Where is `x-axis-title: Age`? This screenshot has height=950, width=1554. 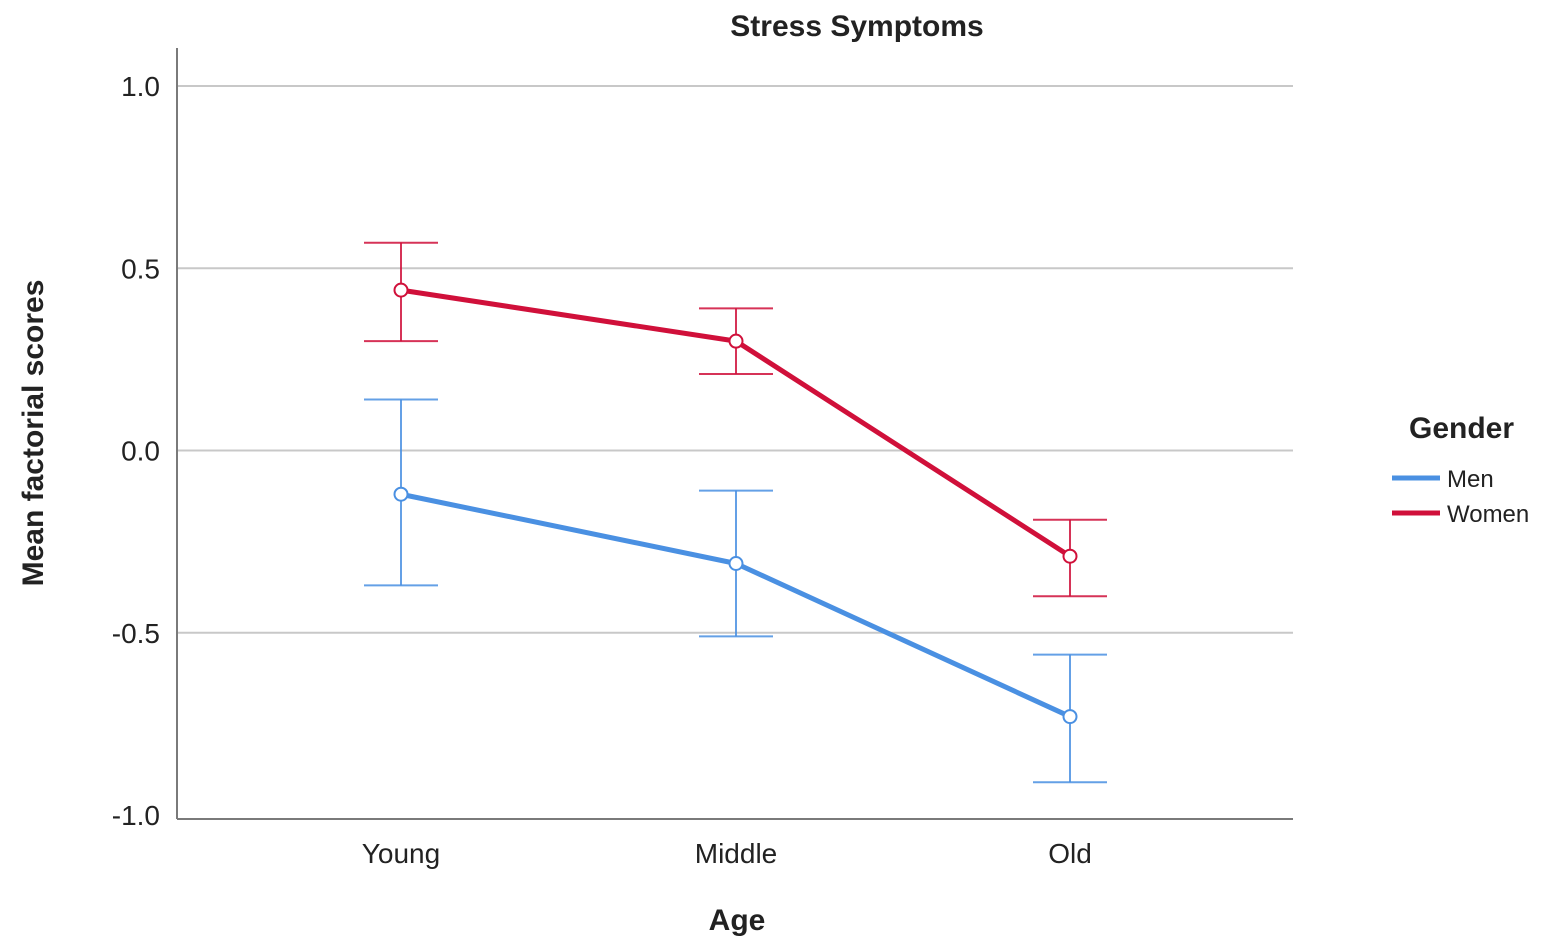
x-axis-title: Age is located at coordinates (737, 920).